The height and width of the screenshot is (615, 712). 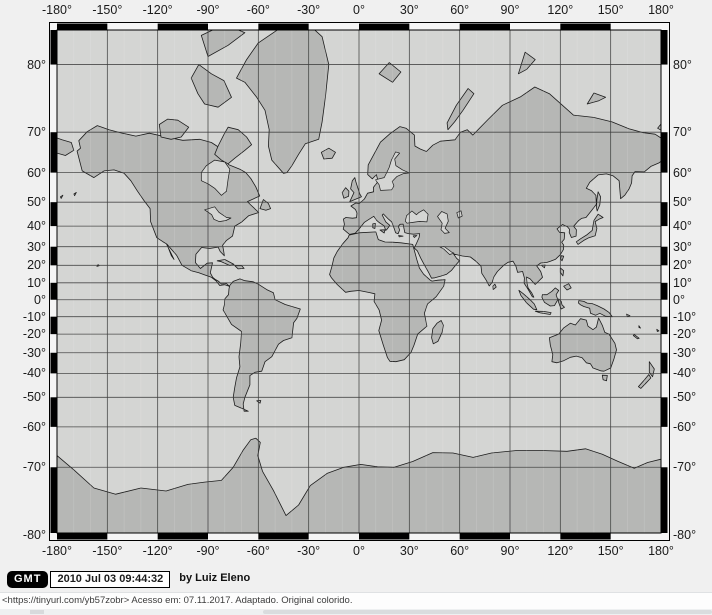 What do you see at coordinates (174, 129) in the screenshot?
I see `region-victoria-island` at bounding box center [174, 129].